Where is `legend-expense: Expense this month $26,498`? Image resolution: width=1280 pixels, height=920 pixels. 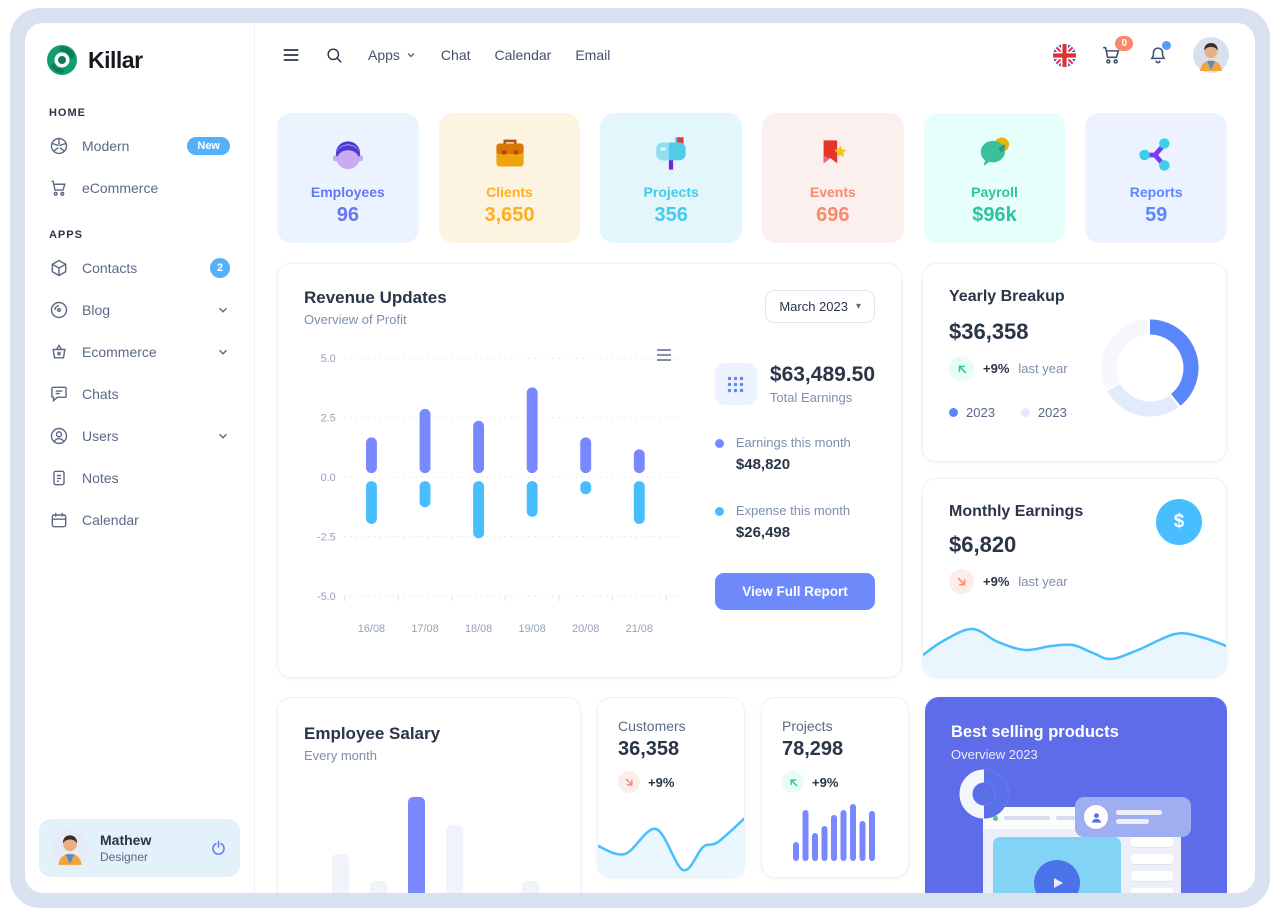 legend-expense: Expense this month $26,498 is located at coordinates (794, 522).